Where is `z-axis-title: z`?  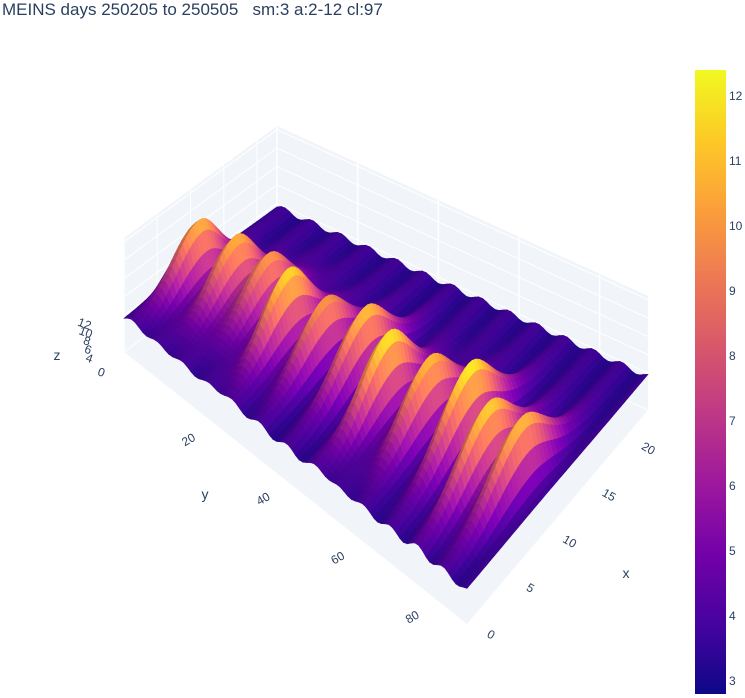
z-axis-title: z is located at coordinates (57, 355).